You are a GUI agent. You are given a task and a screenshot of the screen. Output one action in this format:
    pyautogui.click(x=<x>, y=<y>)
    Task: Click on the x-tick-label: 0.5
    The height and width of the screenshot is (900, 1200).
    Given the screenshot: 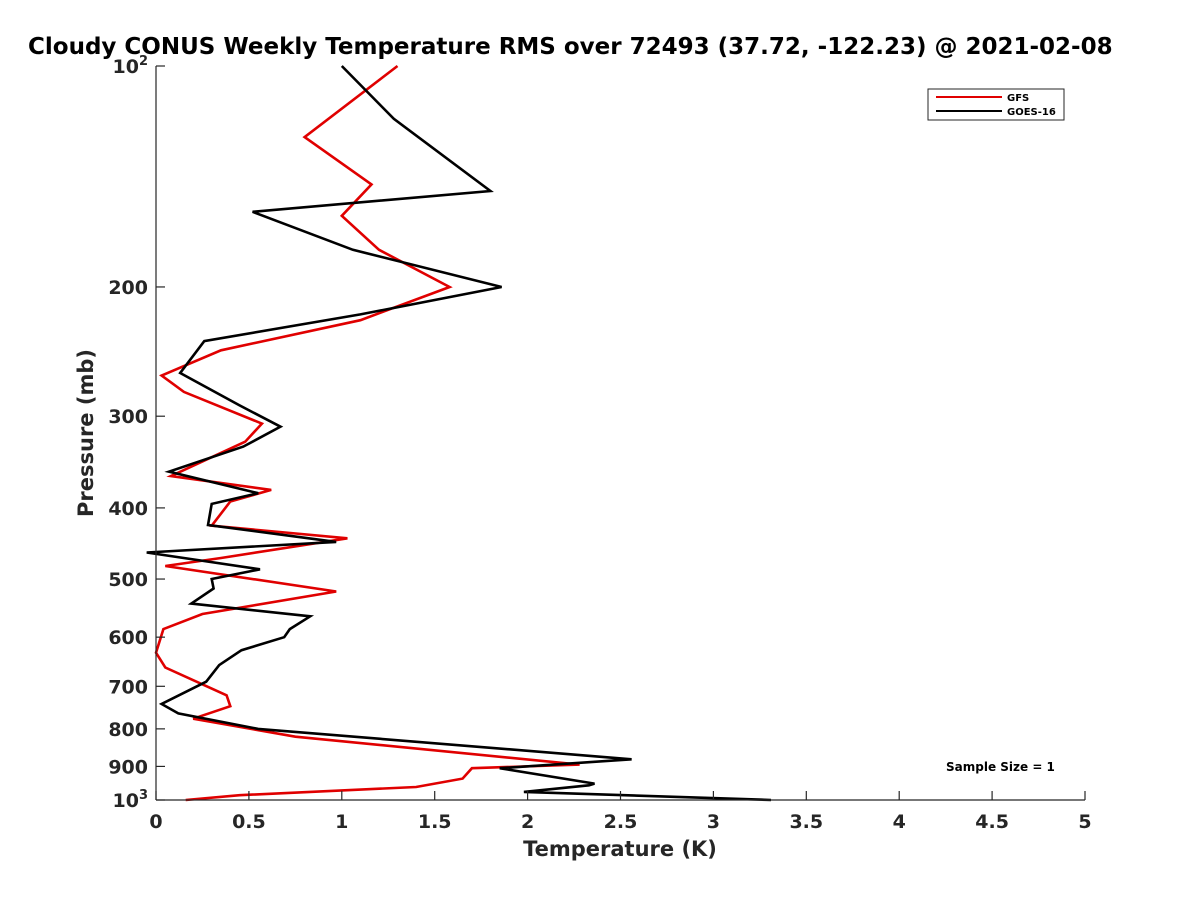 What is the action you would take?
    pyautogui.click(x=249, y=822)
    